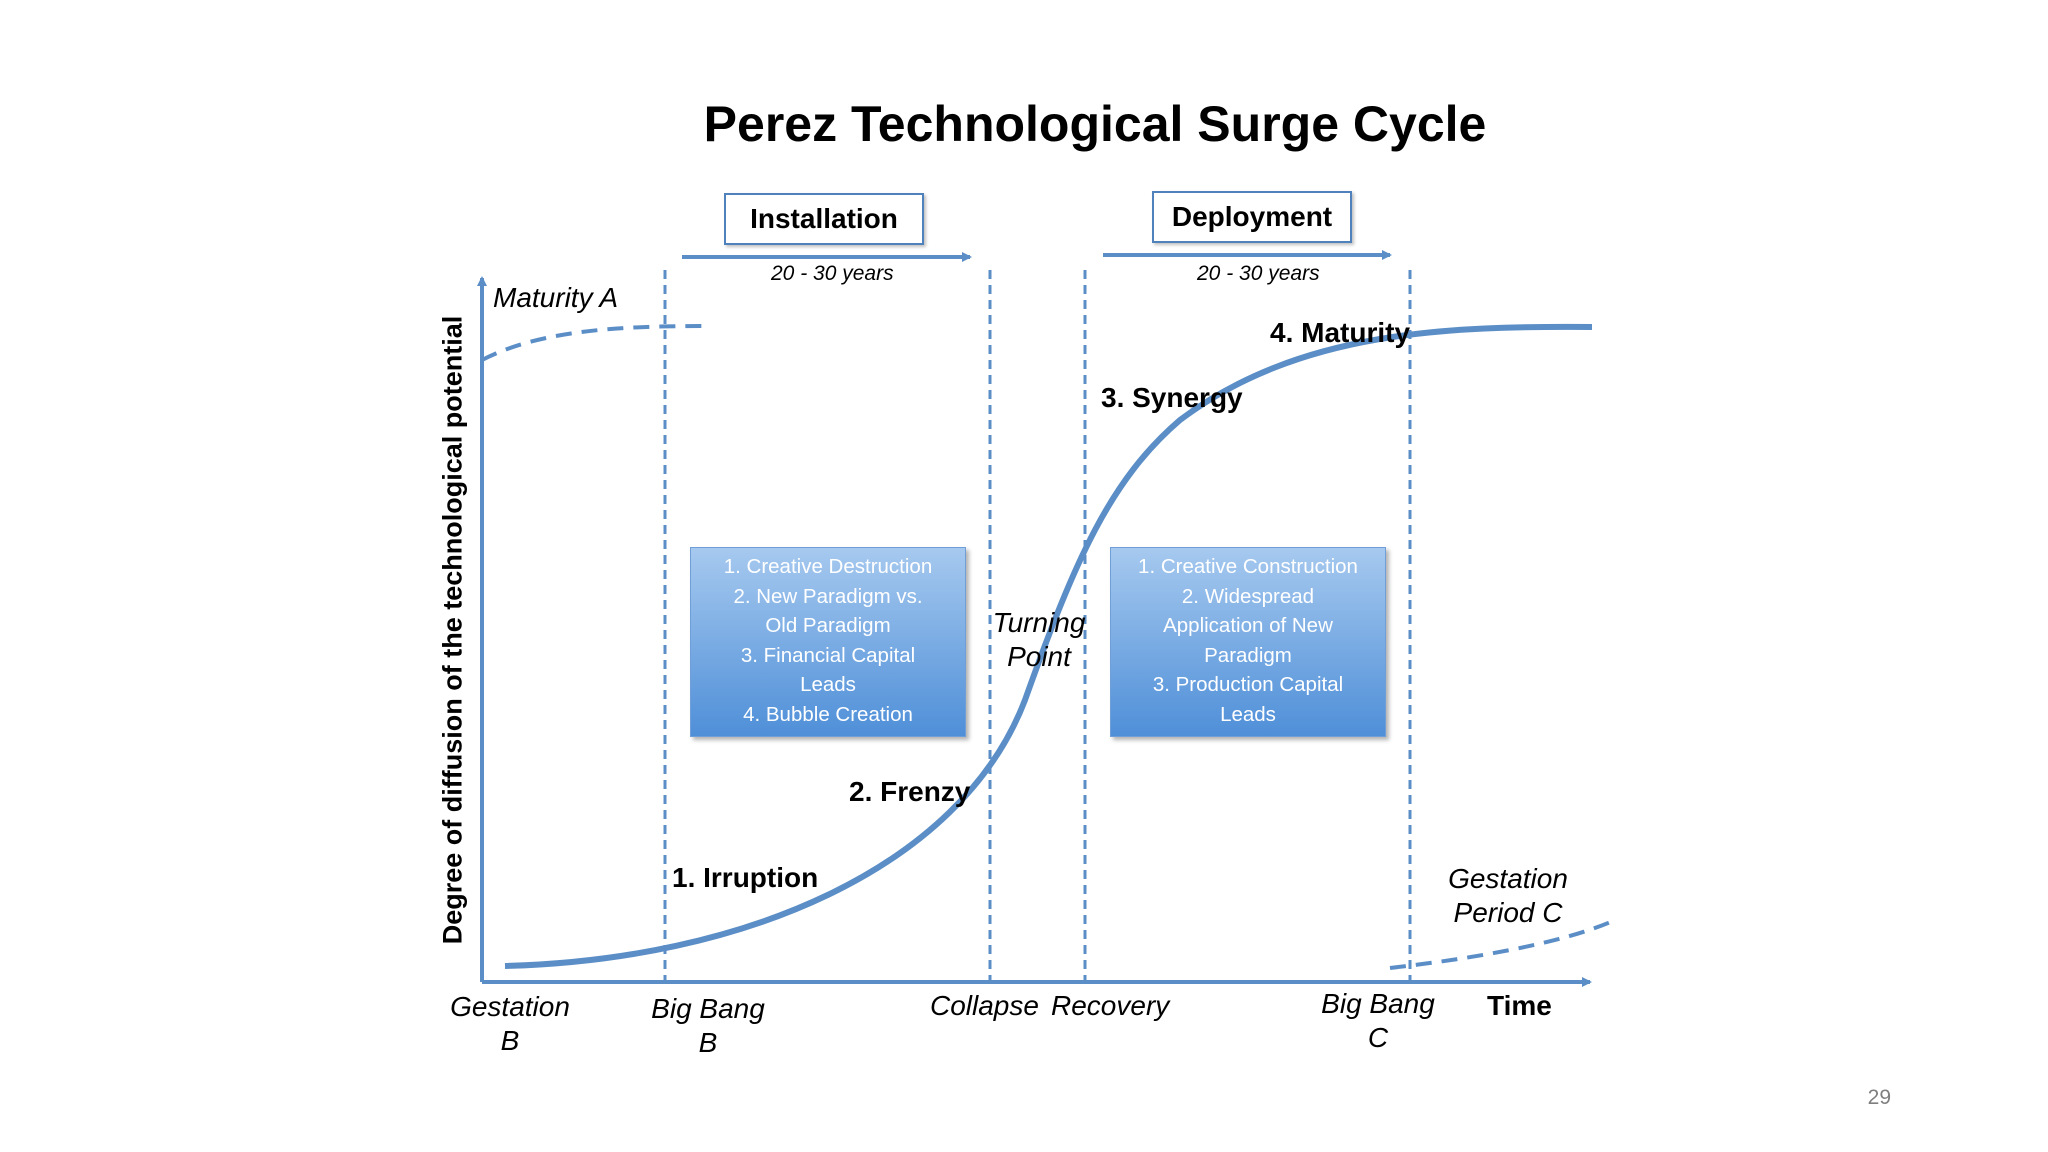  What do you see at coordinates (824, 219) in the screenshot?
I see `installation-label: Installation` at bounding box center [824, 219].